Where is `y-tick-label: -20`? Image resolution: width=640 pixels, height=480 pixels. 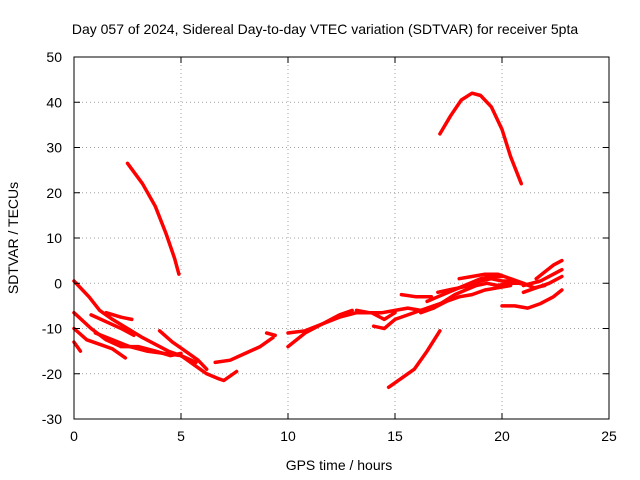
y-tick-label: -20 is located at coordinates (52, 374).